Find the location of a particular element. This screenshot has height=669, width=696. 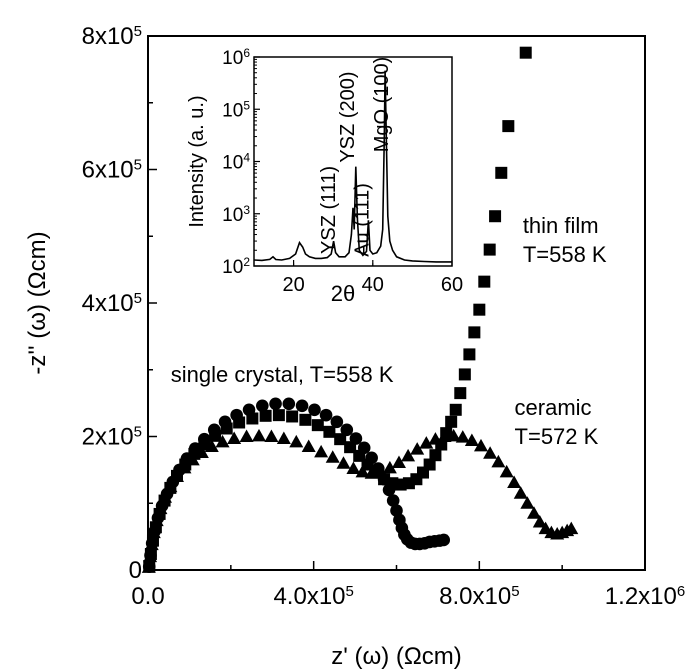

x-tick-label: 4.0x10⁵ is located at coordinates (313, 597).